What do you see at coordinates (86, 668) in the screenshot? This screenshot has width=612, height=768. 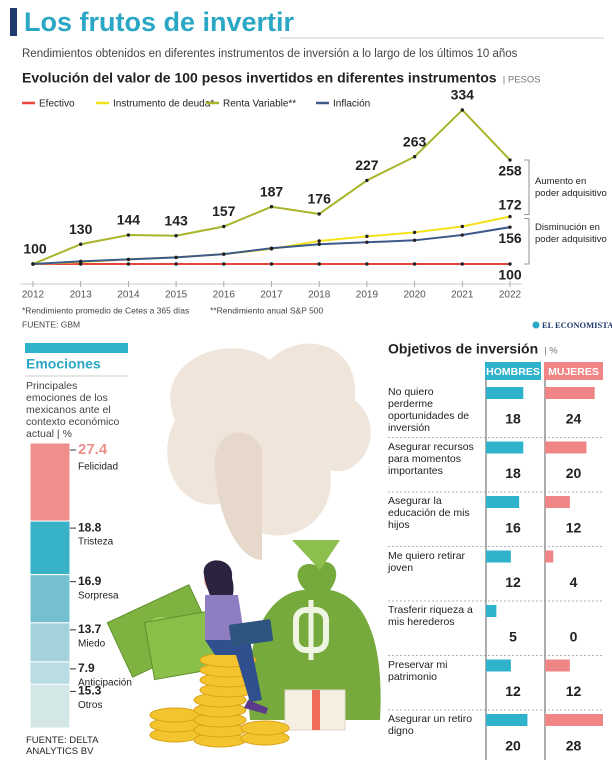 I see `data-label: 7.9` at bounding box center [86, 668].